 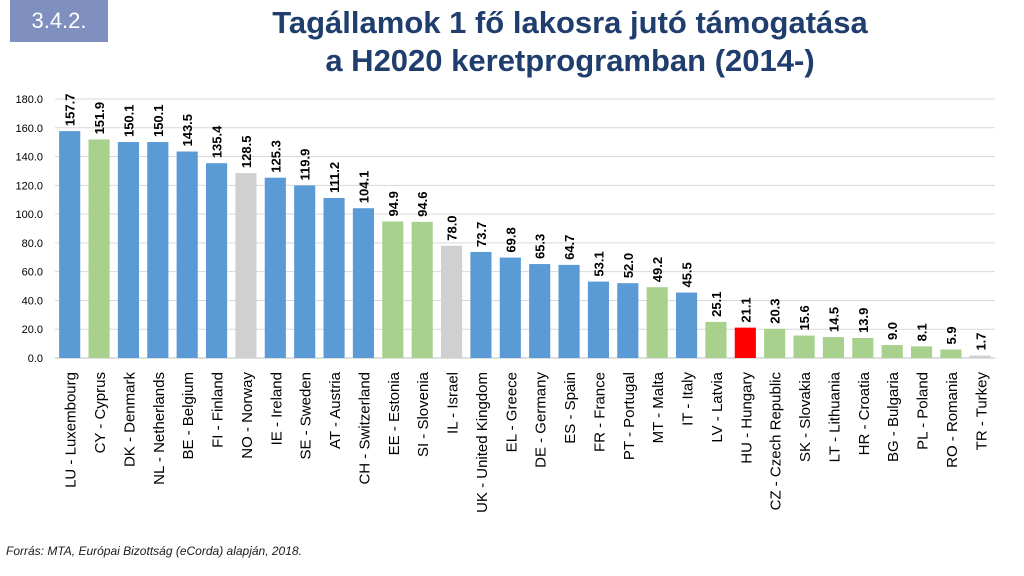 I want to click on y-tick-label: 140.0, so click(x=29, y=158).